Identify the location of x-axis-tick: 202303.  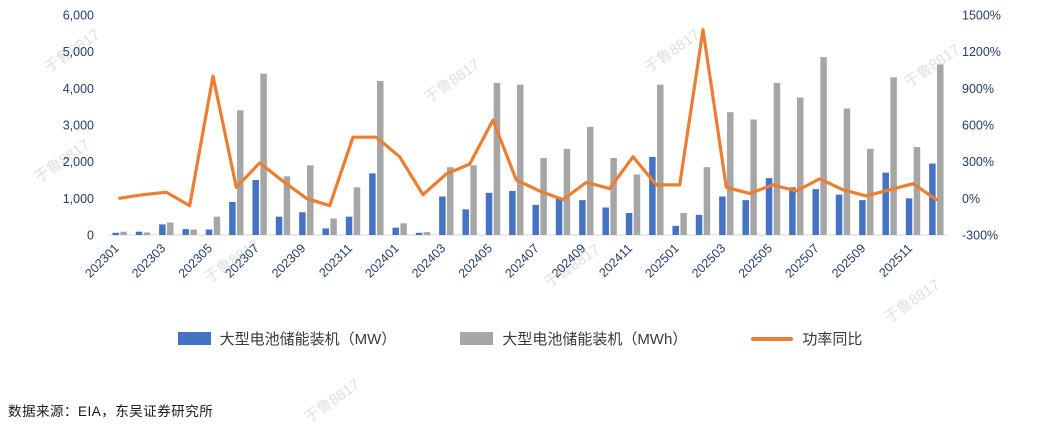
(148, 260).